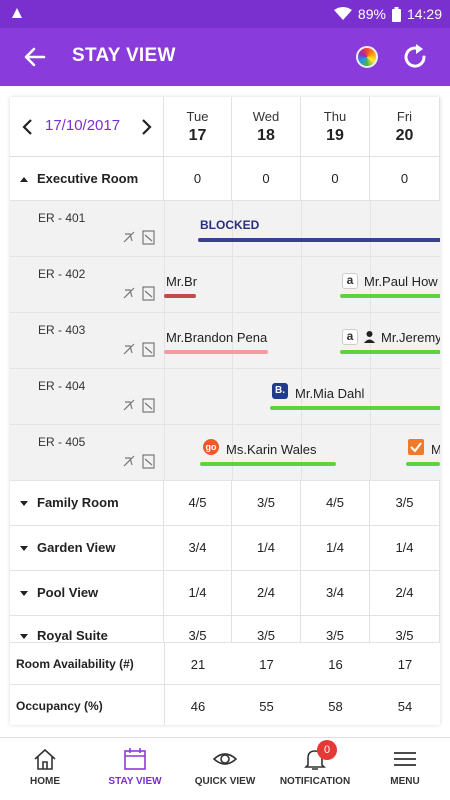  Describe the element at coordinates (225, 285) in the screenshot. I see `room-row: ER - 402` at that location.